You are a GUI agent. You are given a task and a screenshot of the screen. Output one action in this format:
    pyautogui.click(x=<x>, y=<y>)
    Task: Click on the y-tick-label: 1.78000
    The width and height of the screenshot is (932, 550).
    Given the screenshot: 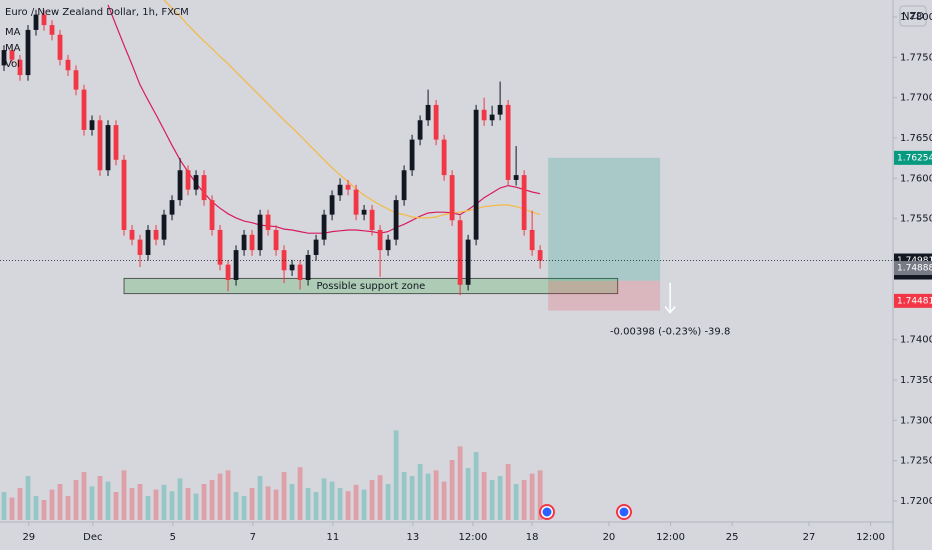 What is the action you would take?
    pyautogui.click(x=916, y=17)
    